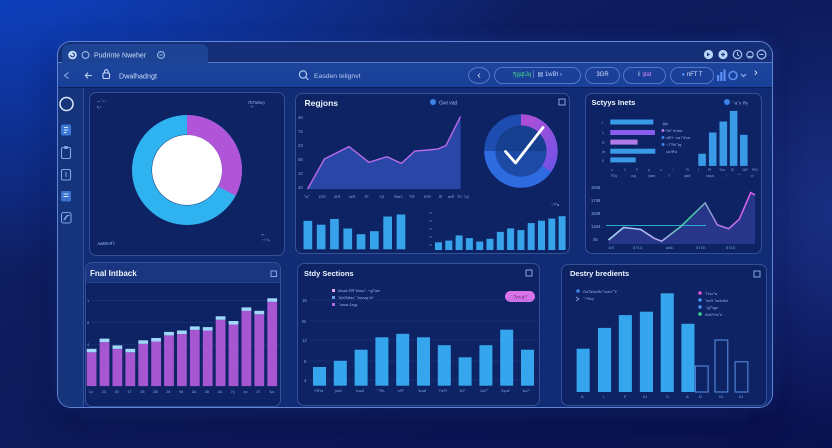  Describe the element at coordinates (603, 396) in the screenshot. I see `svg-text: I` at that location.